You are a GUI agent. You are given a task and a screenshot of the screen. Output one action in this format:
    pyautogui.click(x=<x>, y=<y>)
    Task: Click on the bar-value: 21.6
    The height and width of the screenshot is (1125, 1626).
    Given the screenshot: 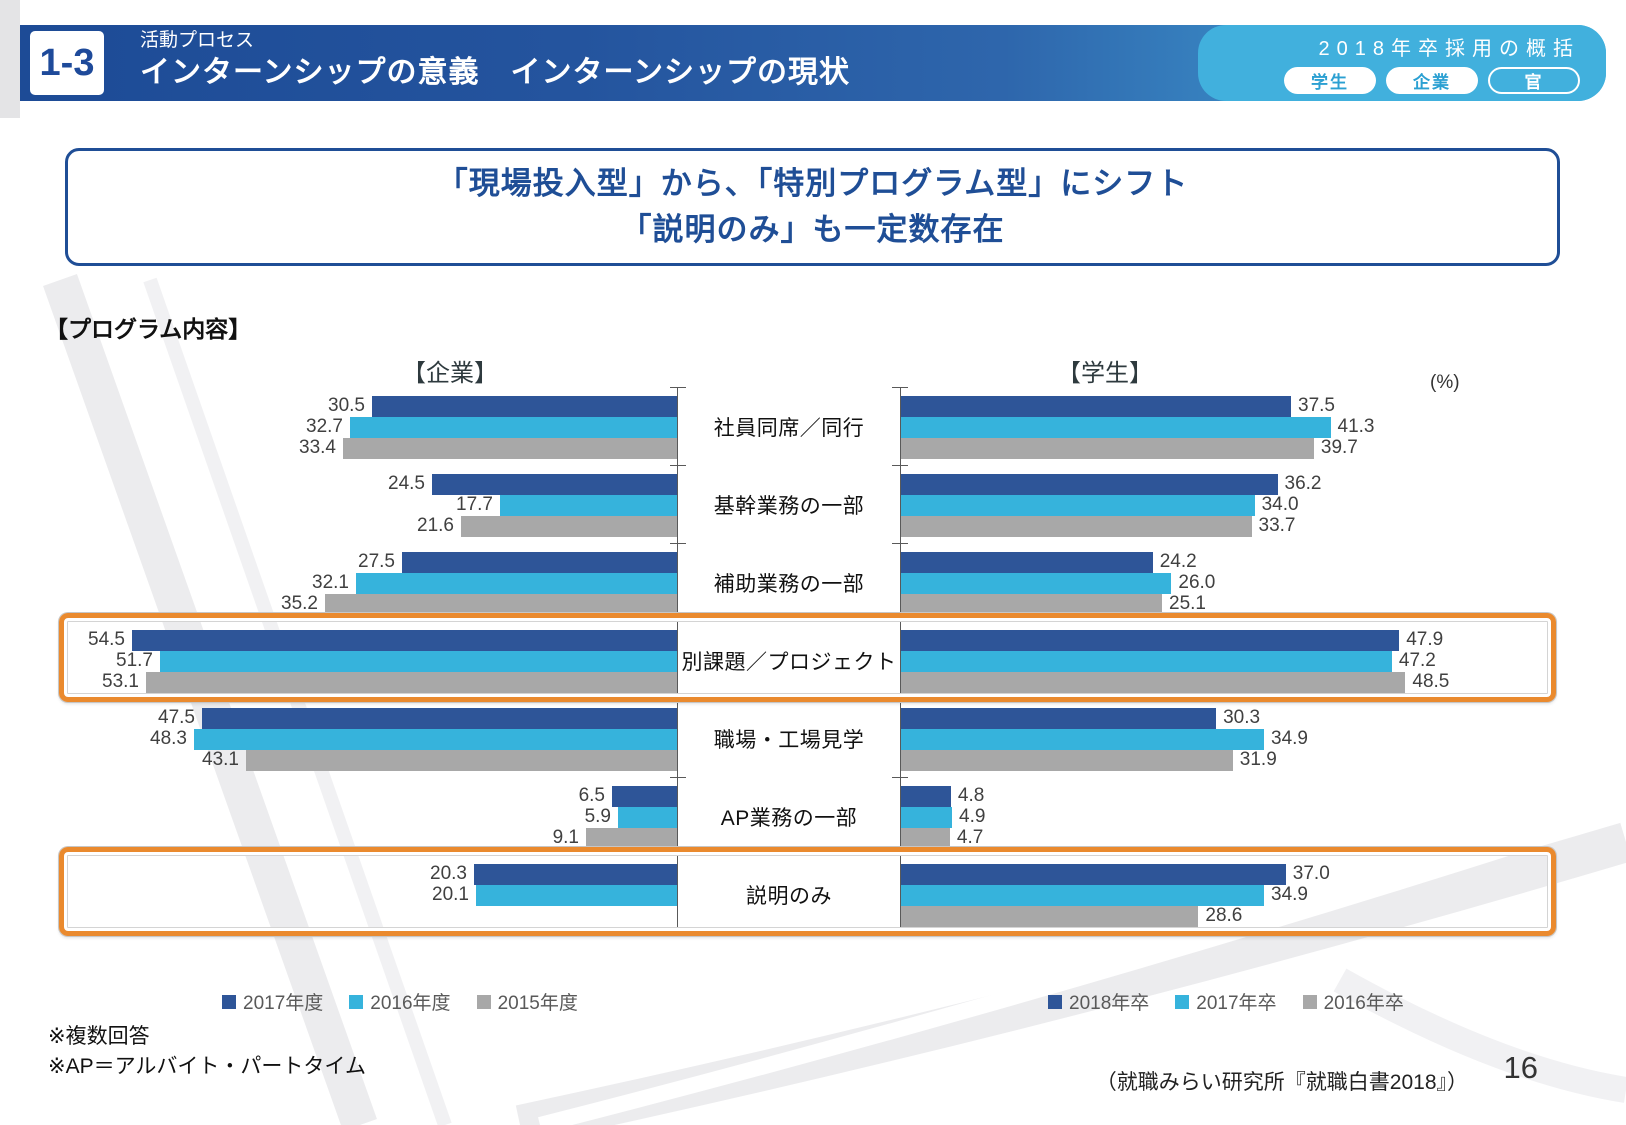 What is the action you would take?
    pyautogui.click(x=435, y=525)
    